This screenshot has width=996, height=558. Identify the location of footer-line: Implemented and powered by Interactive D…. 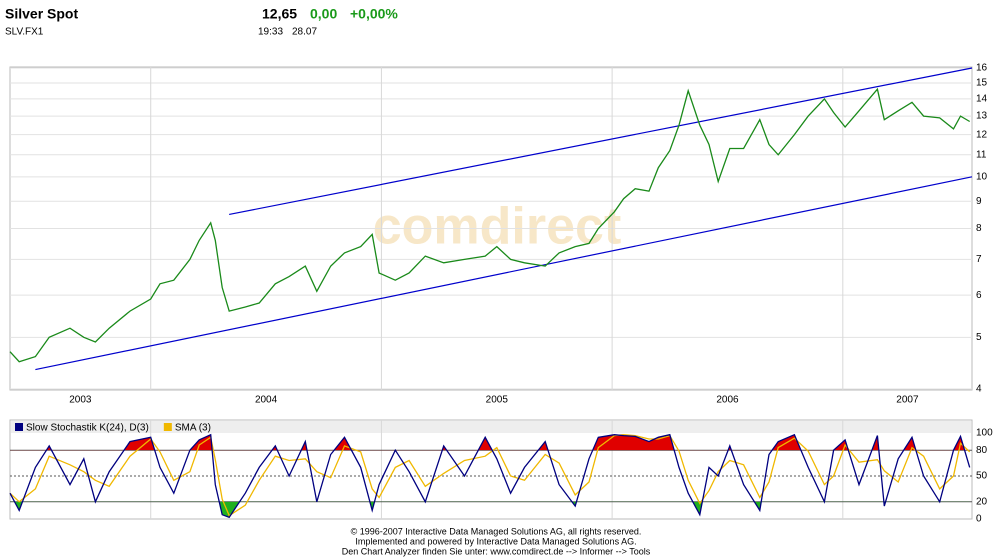
(495, 541).